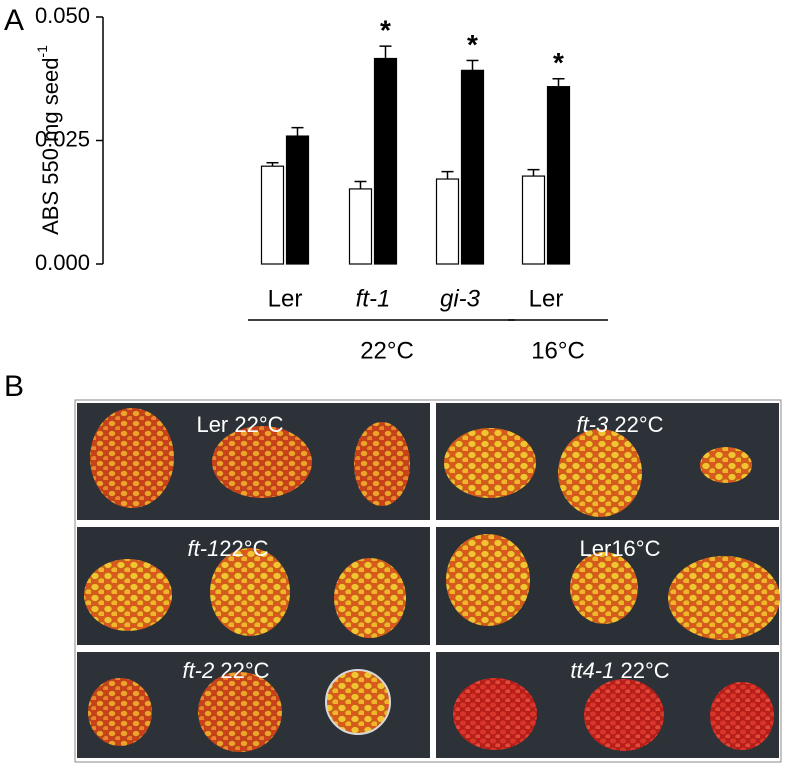 The height and width of the screenshot is (775, 796). I want to click on y-tick-label: 0.000, so click(62, 262).